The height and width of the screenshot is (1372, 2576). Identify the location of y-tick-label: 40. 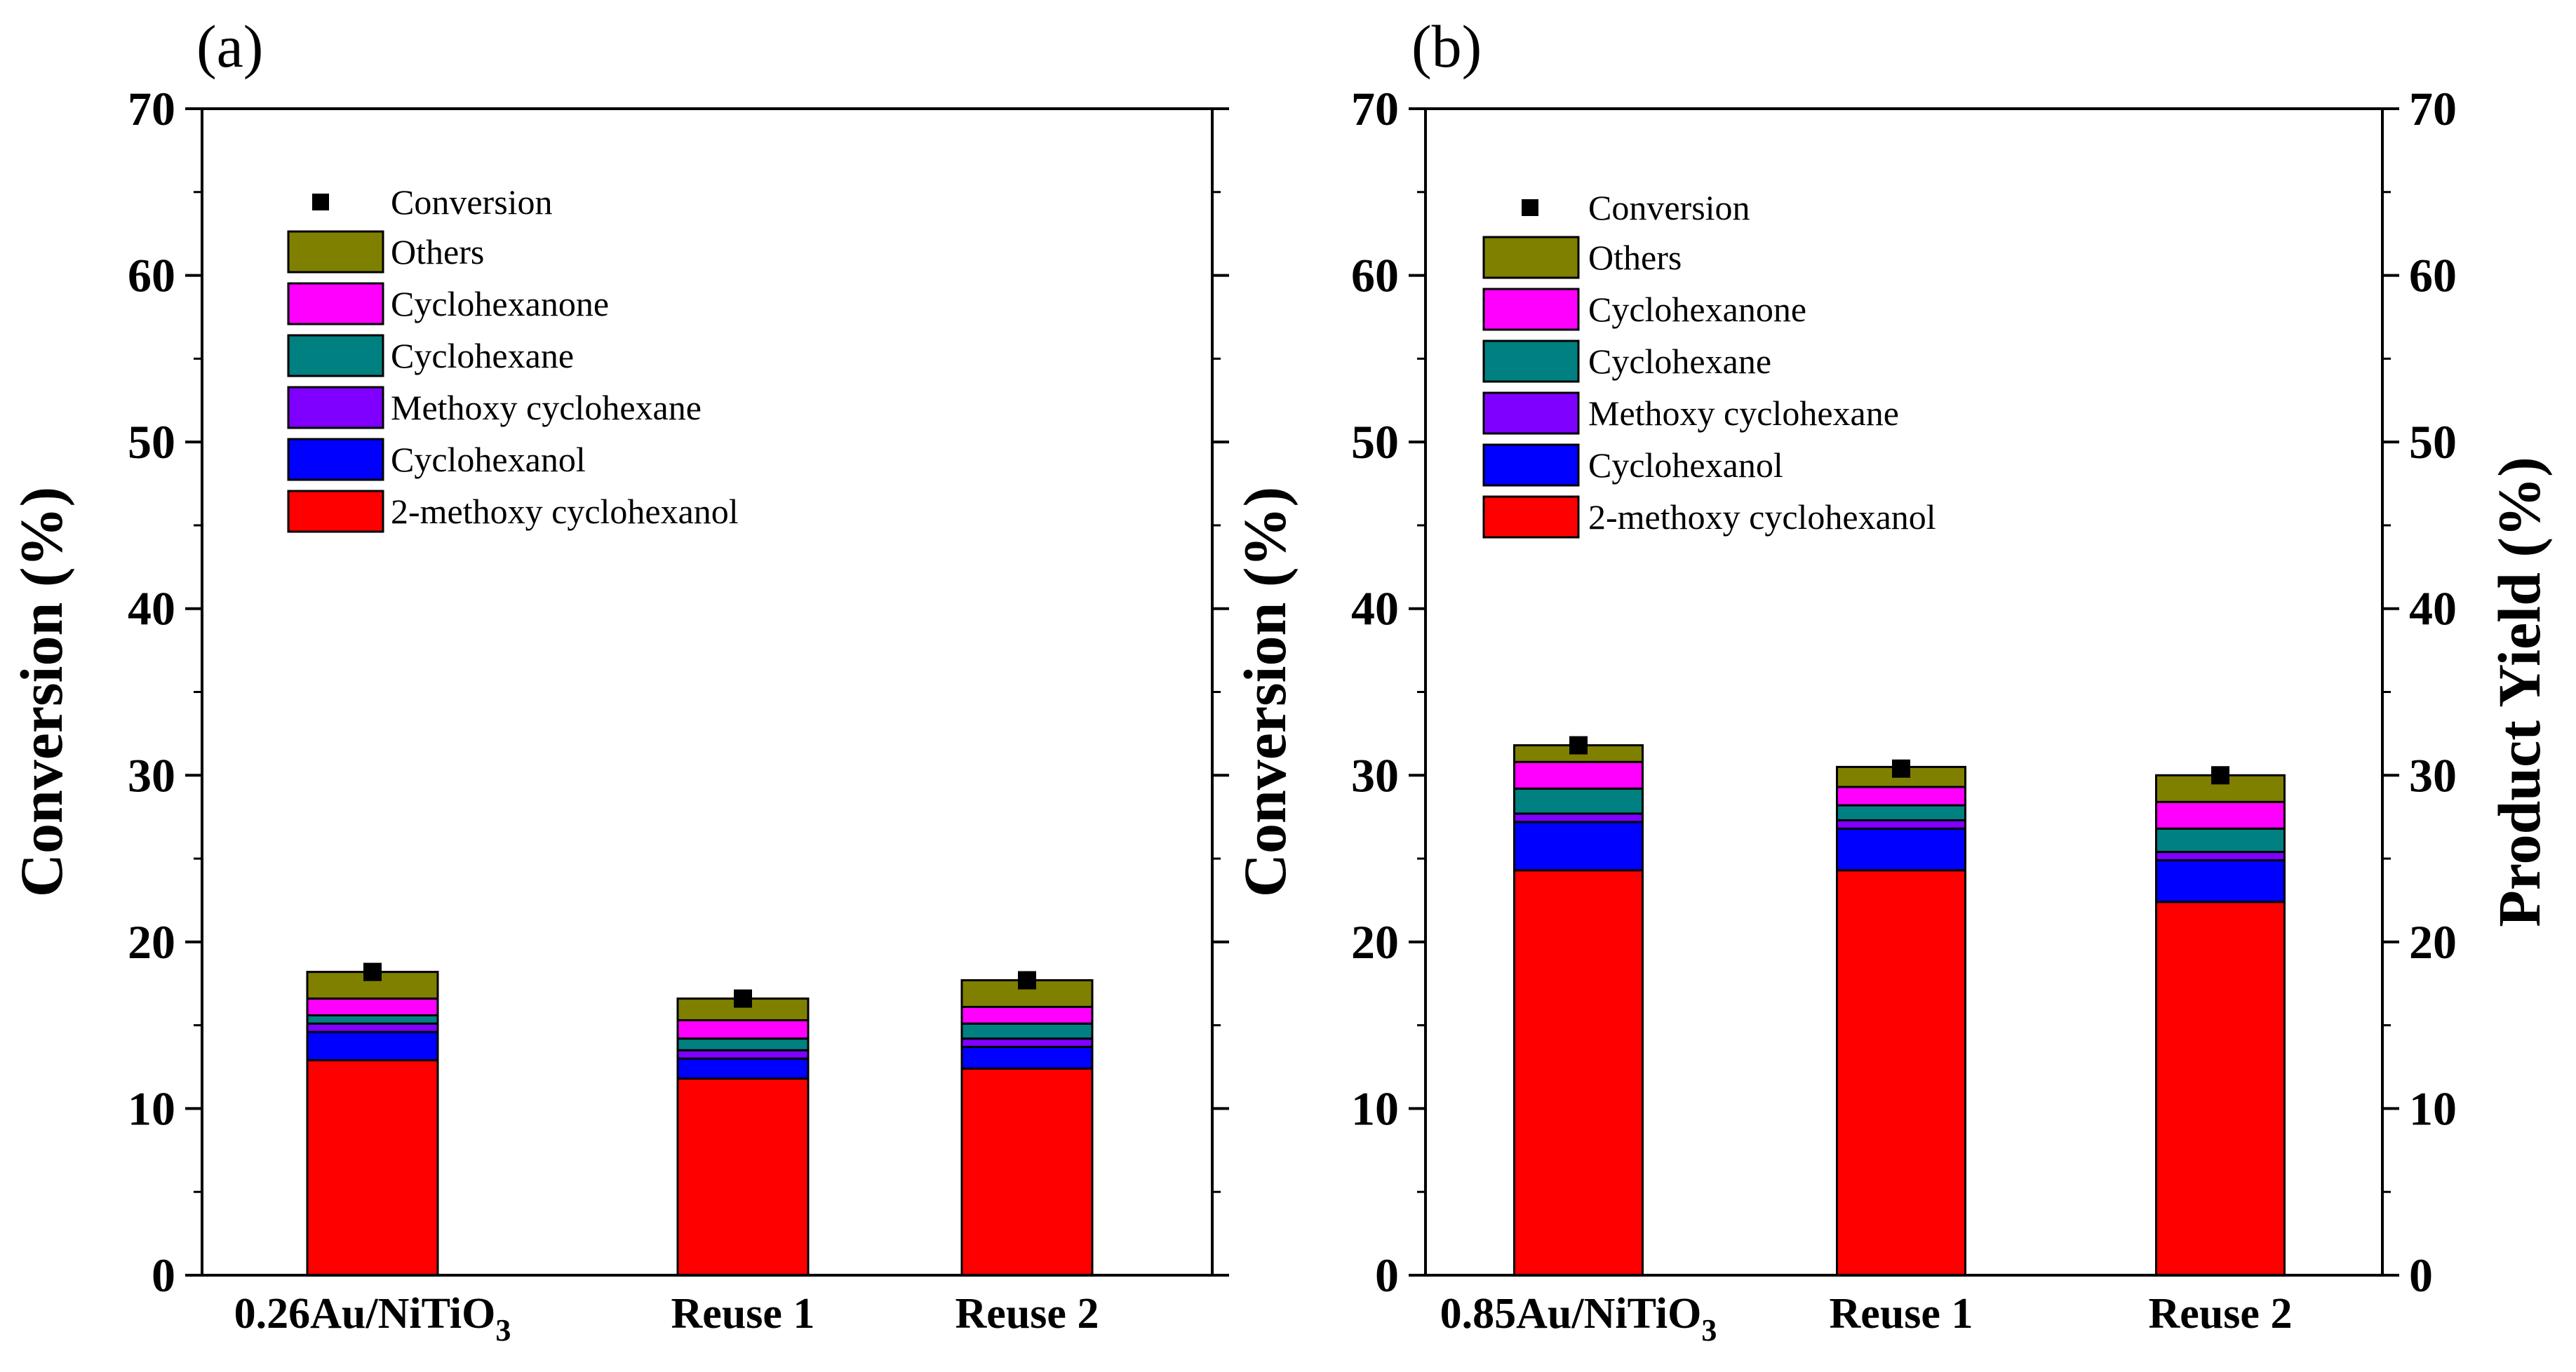
(151, 608).